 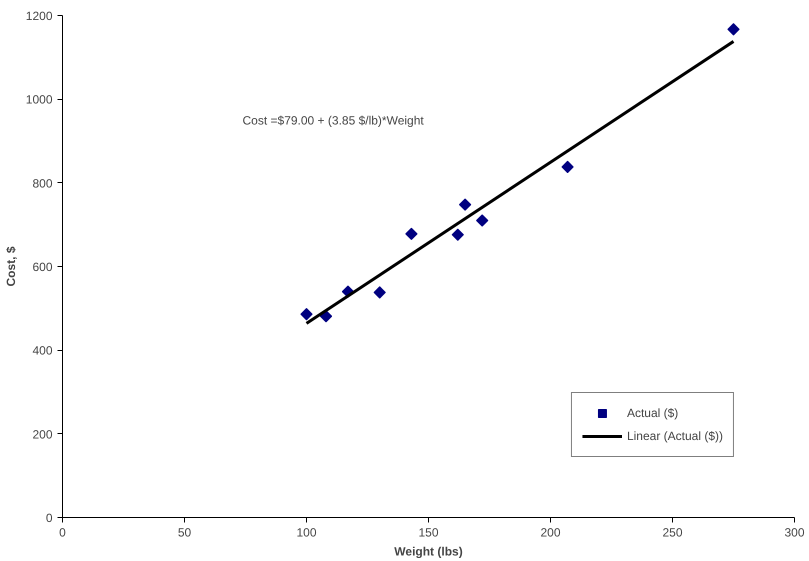 I want to click on y-axis-title: Cost, $, so click(x=11, y=266).